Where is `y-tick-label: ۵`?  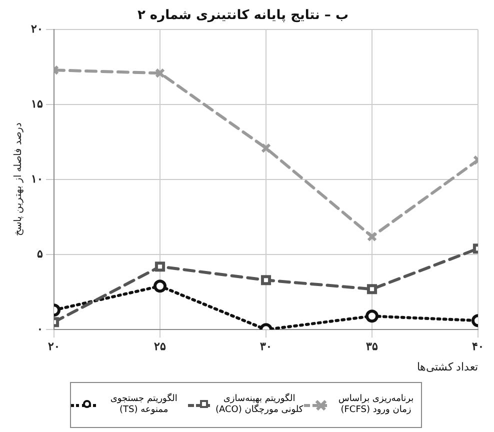 y-tick-label: ۵ is located at coordinates (40, 254).